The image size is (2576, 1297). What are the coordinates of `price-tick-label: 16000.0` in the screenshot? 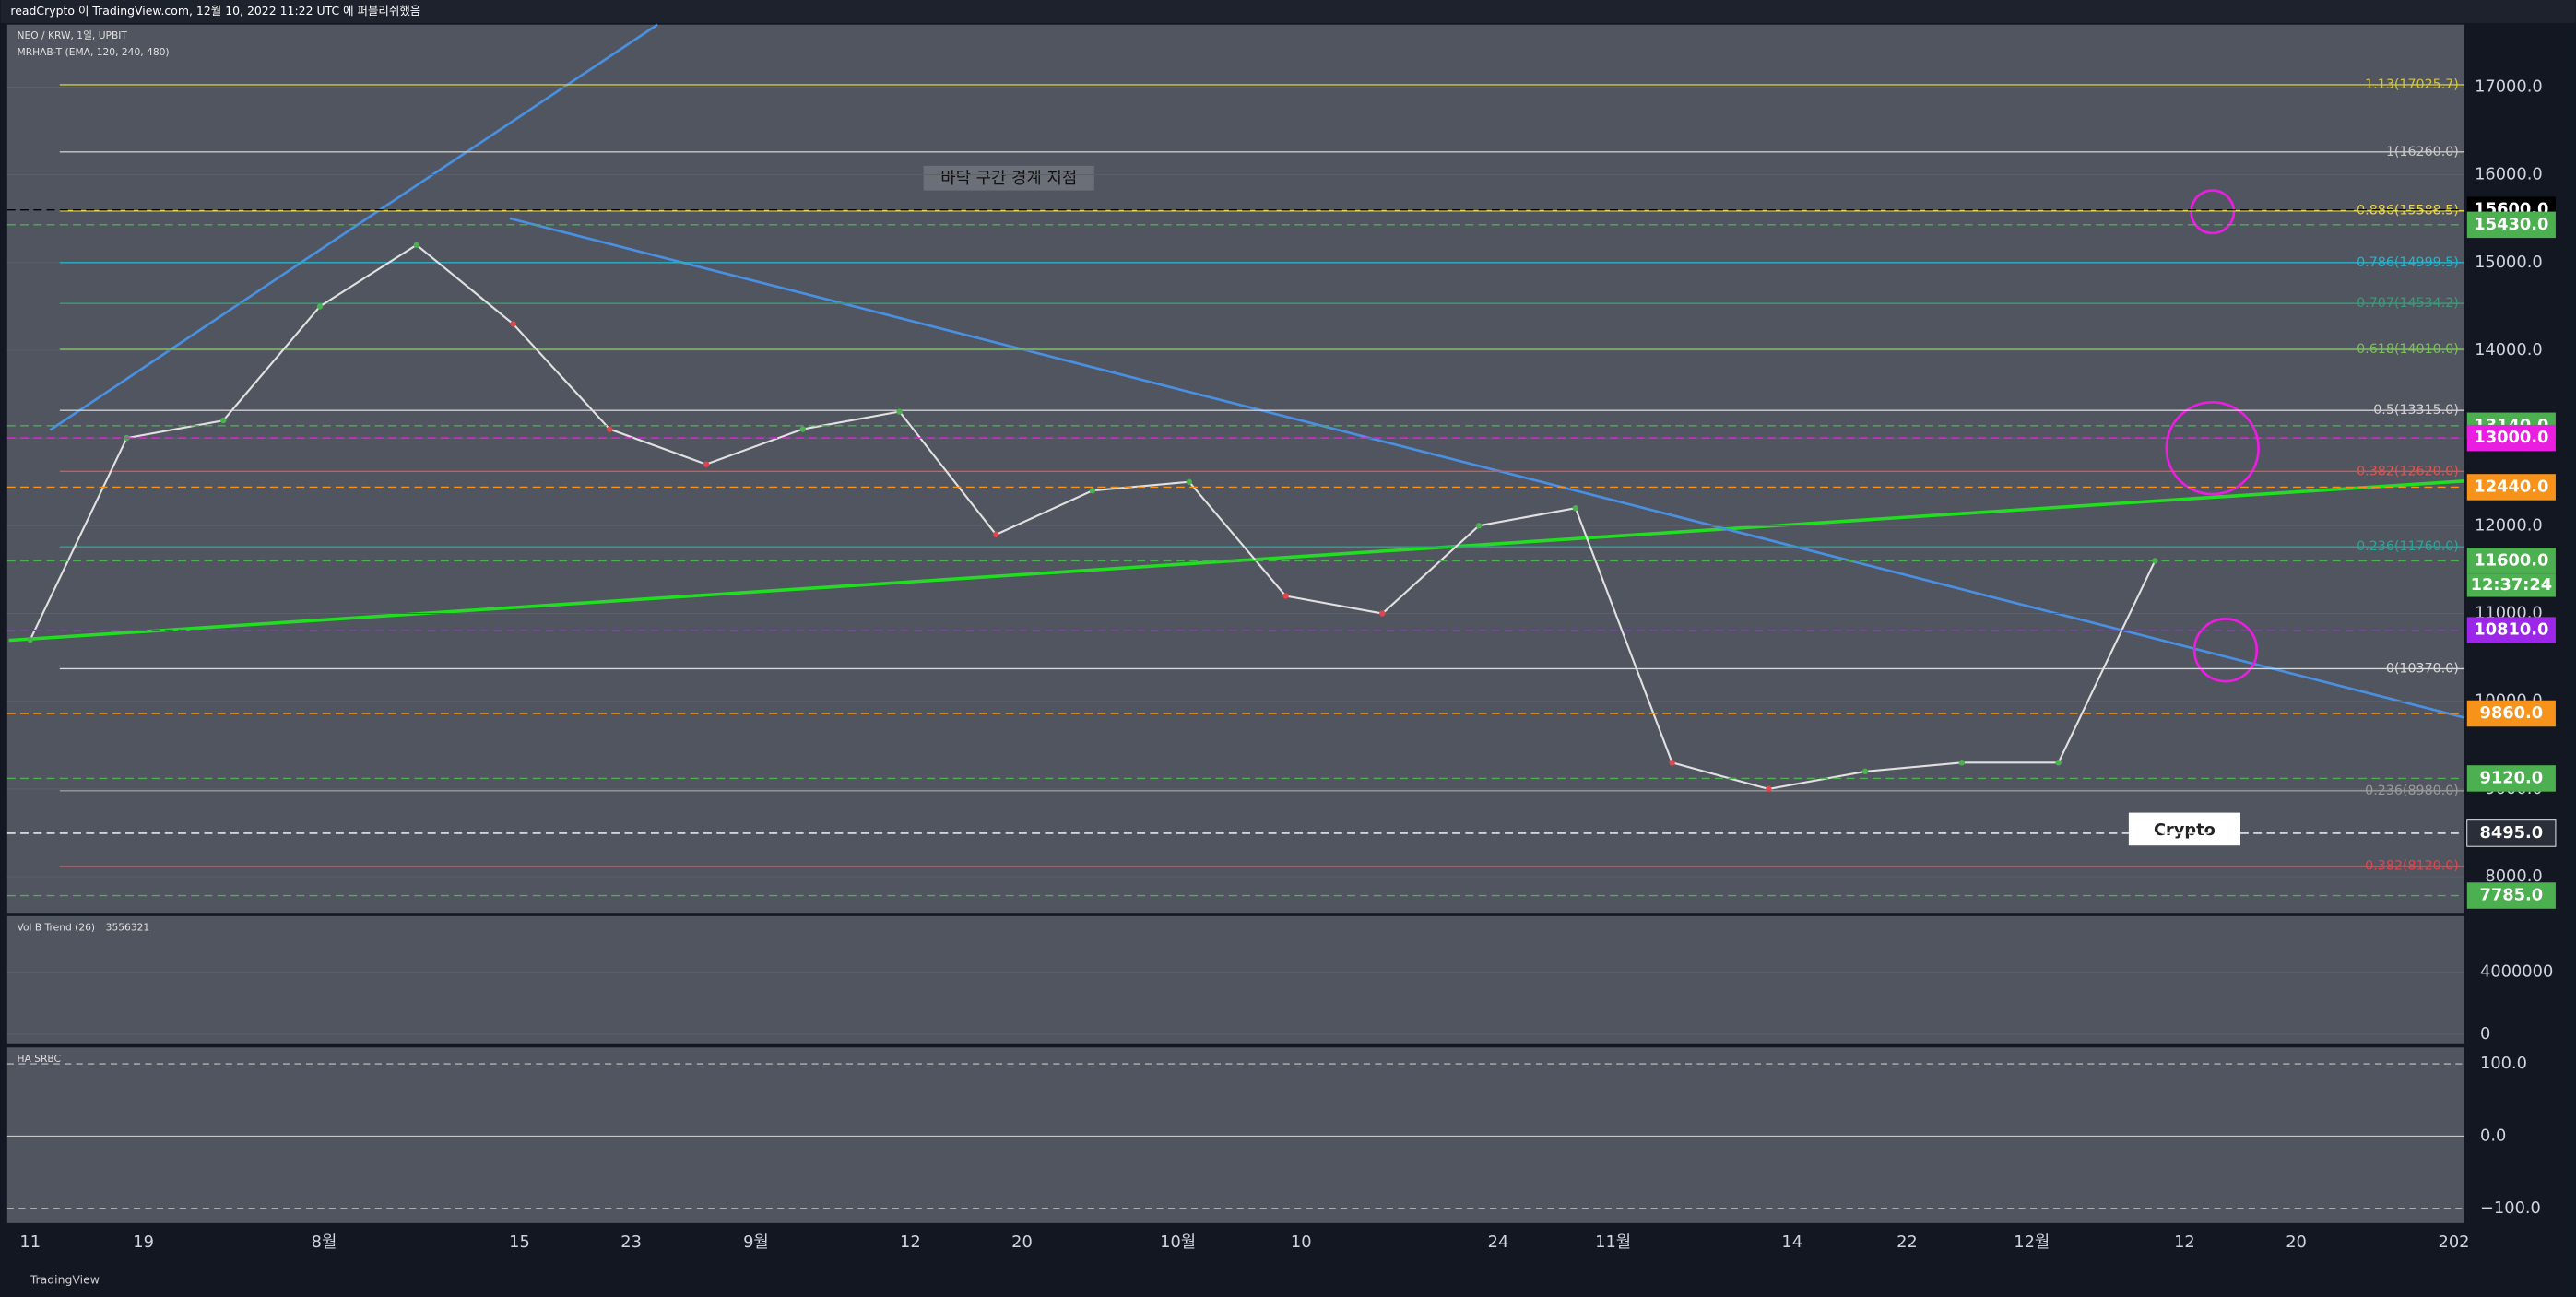 It's located at (2509, 174).